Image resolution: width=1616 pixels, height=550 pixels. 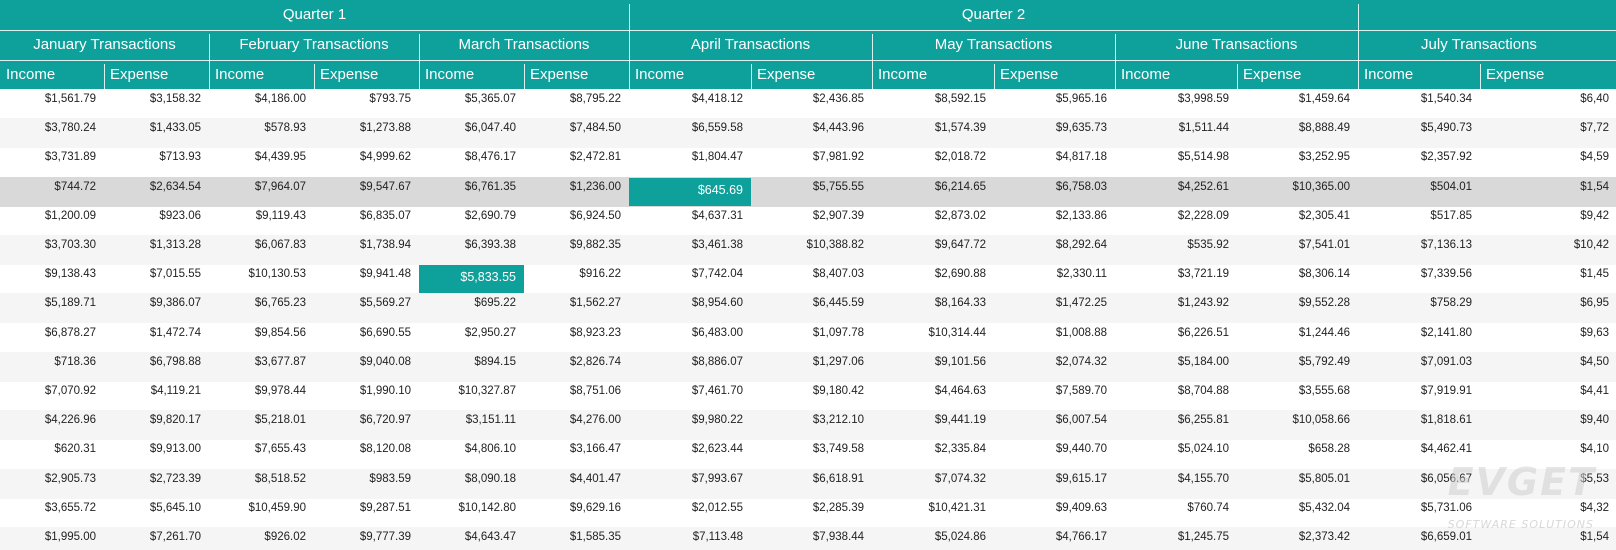 What do you see at coordinates (1203, 303) in the screenshot?
I see `income-cell: $1,243.92` at bounding box center [1203, 303].